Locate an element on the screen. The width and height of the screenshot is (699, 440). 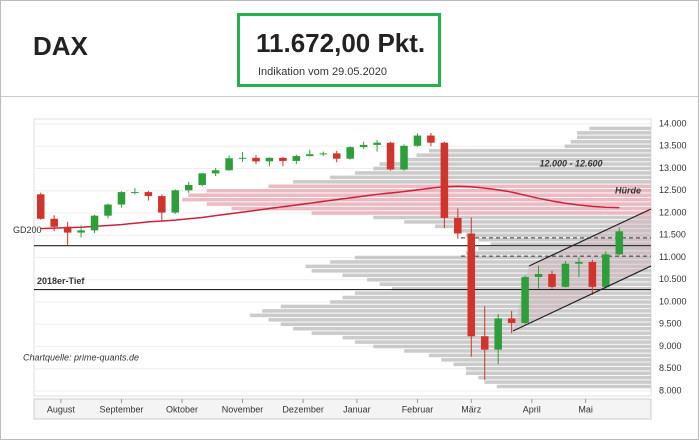
x-axis-band is located at coordinates (342, 409).